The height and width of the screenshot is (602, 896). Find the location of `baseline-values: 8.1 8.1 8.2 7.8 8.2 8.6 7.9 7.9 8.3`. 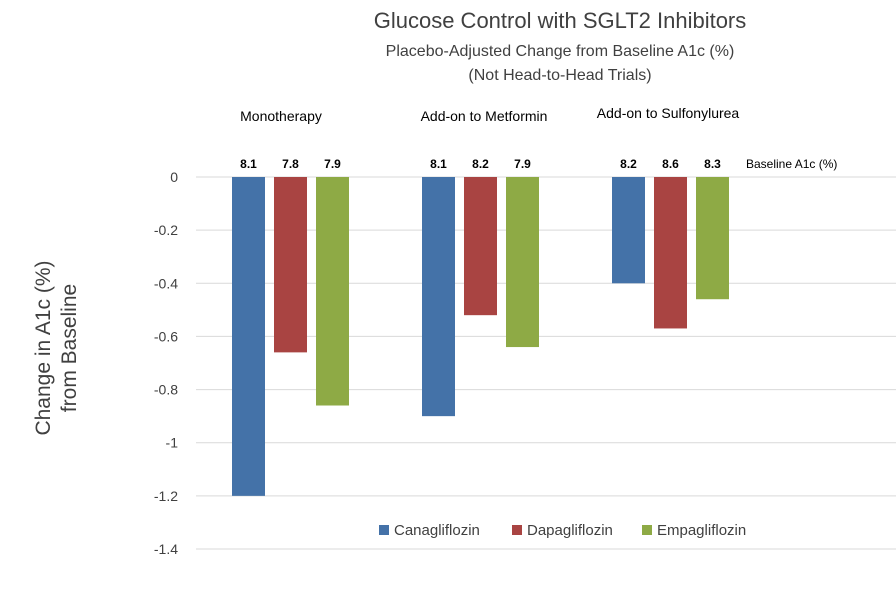

baseline-values: 8.1 8.1 8.2 7.8 8.2 8.6 7.9 7.9 8.3 is located at coordinates (480, 164).